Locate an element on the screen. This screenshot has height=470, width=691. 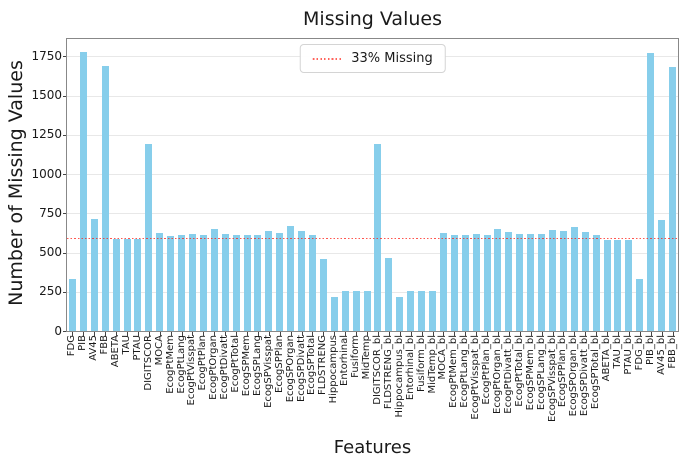
x-tick-label: DIGITSCOR_bl is located at coordinates (377, 370).